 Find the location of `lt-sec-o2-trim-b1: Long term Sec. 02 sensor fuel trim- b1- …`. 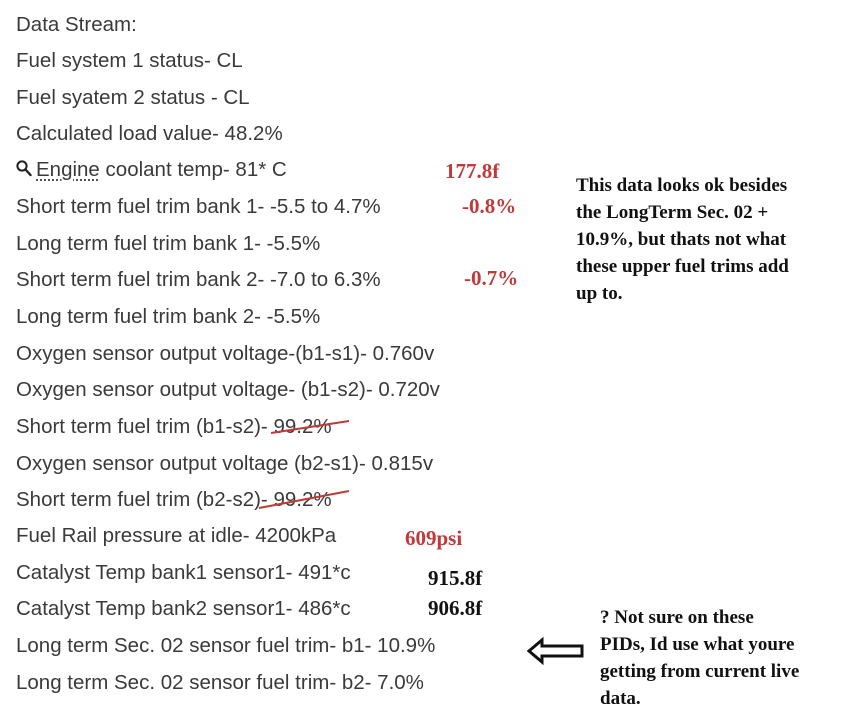

lt-sec-o2-trim-b1: Long term Sec. 02 sensor fuel trim- b1- … is located at coordinates (226, 645).